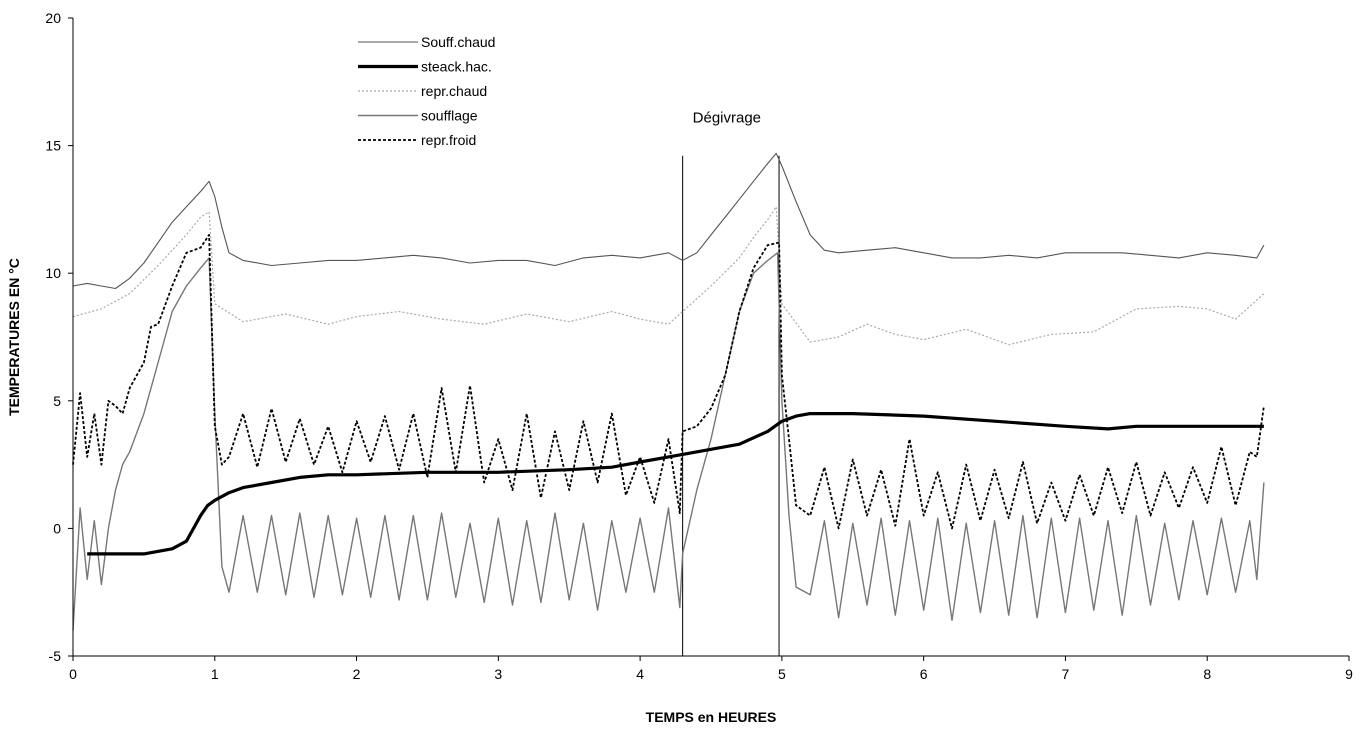 The image size is (1361, 731). What do you see at coordinates (782, 674) in the screenshot?
I see `x-tick-label: 5` at bounding box center [782, 674].